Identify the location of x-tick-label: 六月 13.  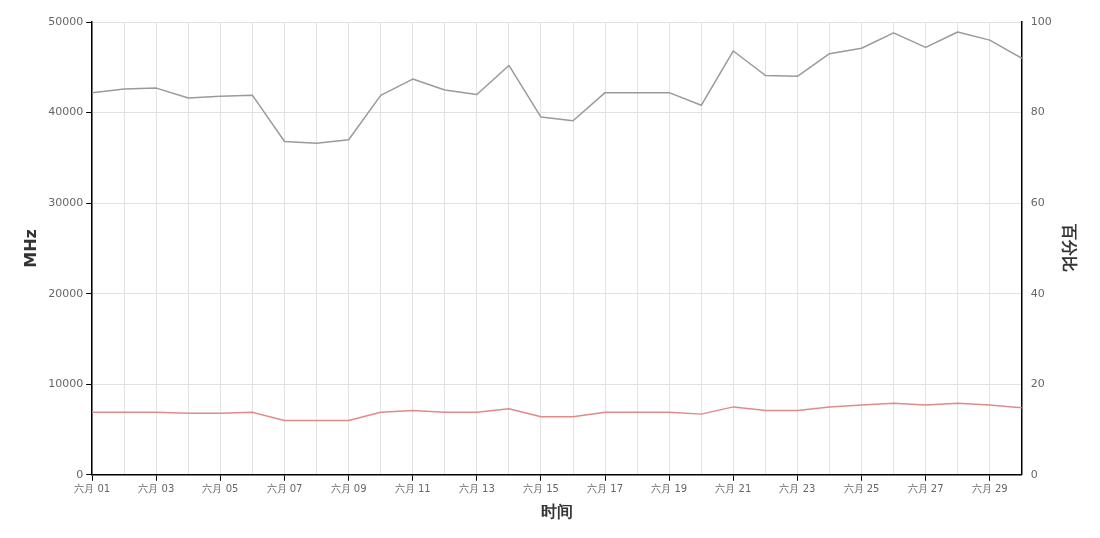
(476, 489).